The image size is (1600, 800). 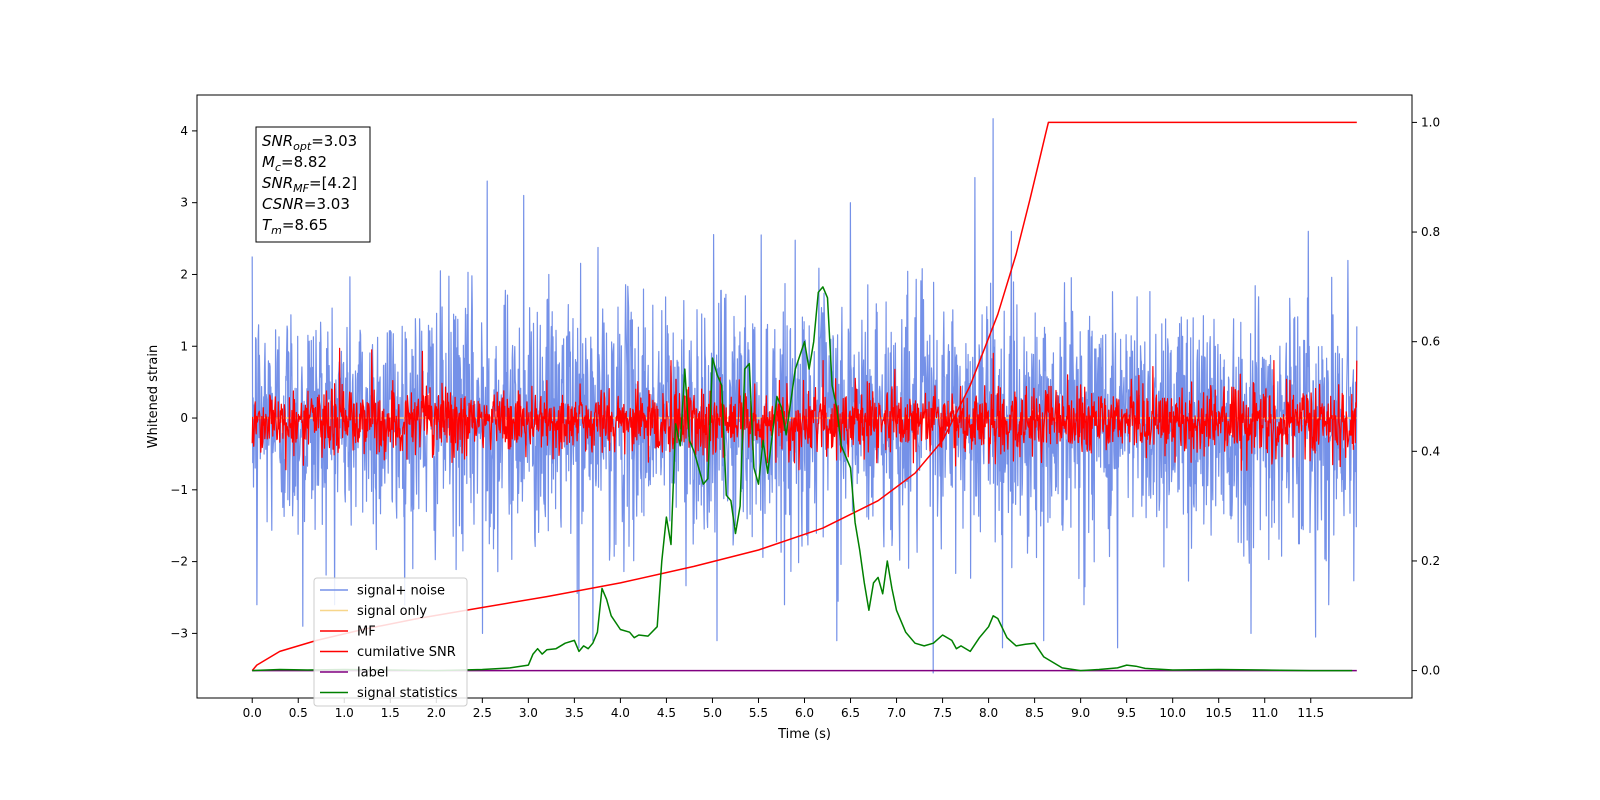 What do you see at coordinates (1126, 713) in the screenshot?
I see `x-tick-label: 9.5` at bounding box center [1126, 713].